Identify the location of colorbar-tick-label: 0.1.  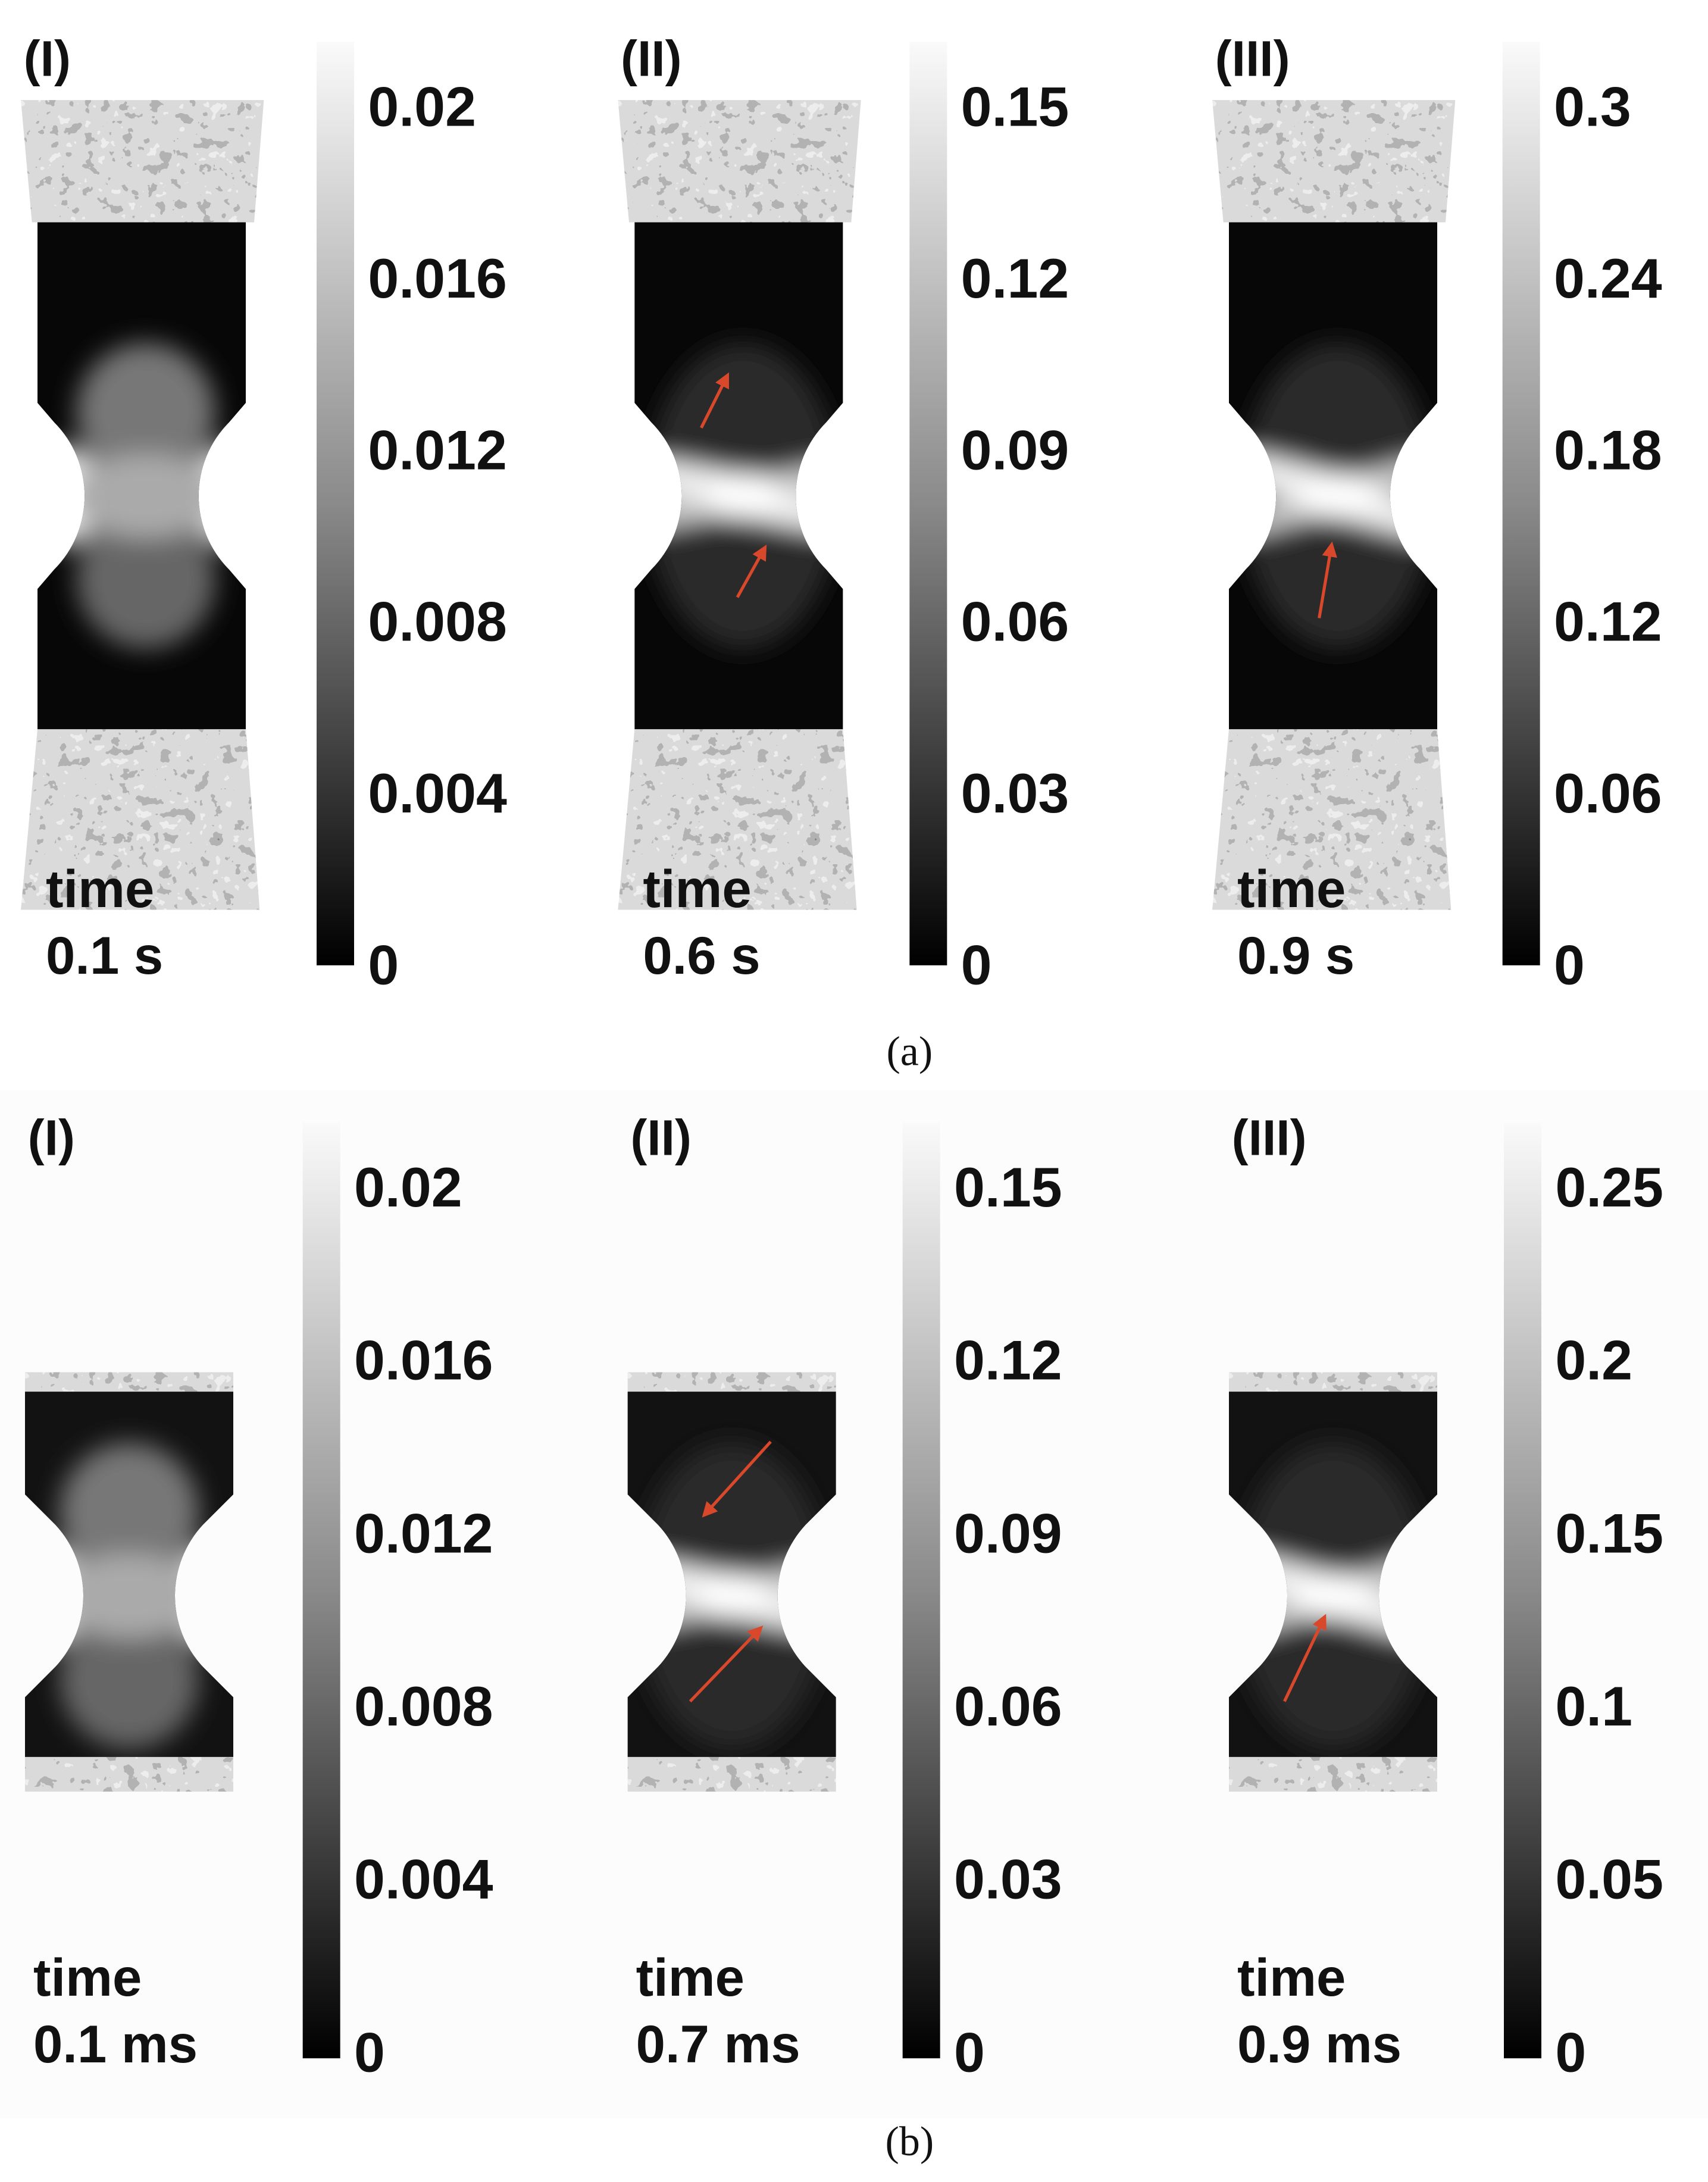
(1593, 1706).